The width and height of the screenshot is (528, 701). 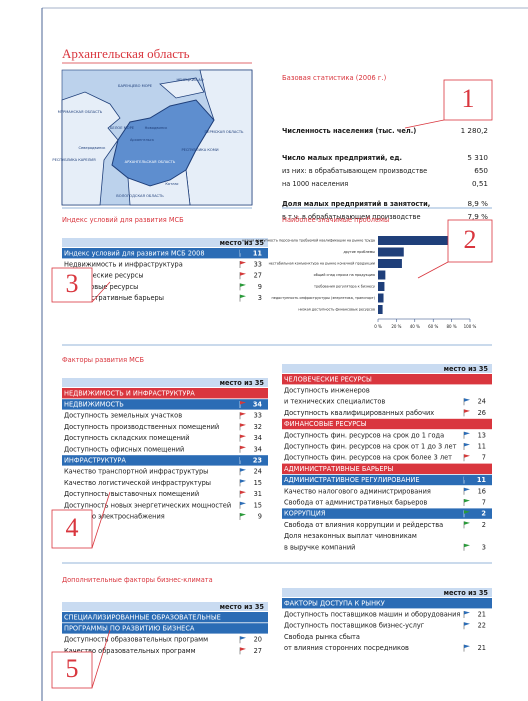 What do you see at coordinates (477, 216) in the screenshot?
I see `stats-value: 7,9 %` at bounding box center [477, 216].